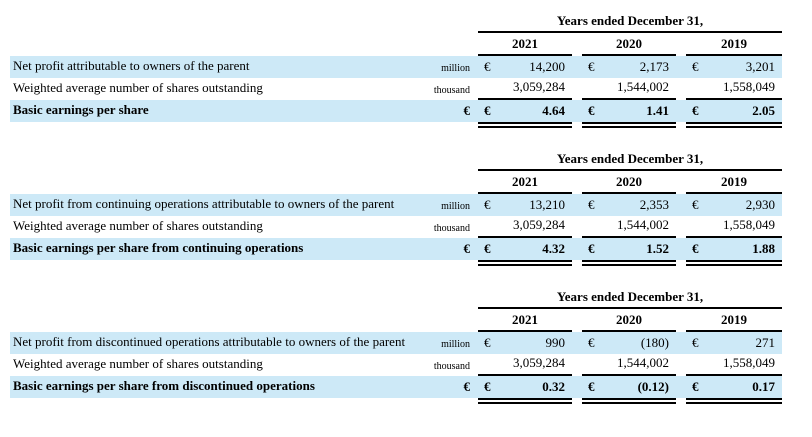  Describe the element at coordinates (734, 343) in the screenshot. I see `value-cell: € 271` at that location.